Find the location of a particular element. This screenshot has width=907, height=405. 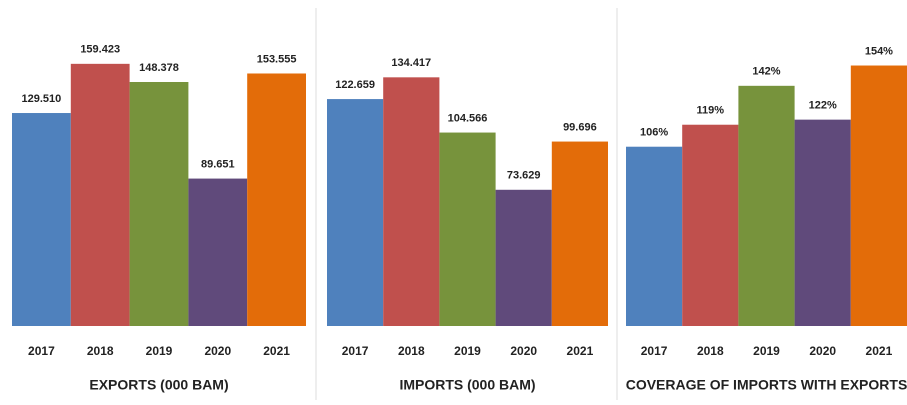

value-label: 134.417 is located at coordinates (411, 63).